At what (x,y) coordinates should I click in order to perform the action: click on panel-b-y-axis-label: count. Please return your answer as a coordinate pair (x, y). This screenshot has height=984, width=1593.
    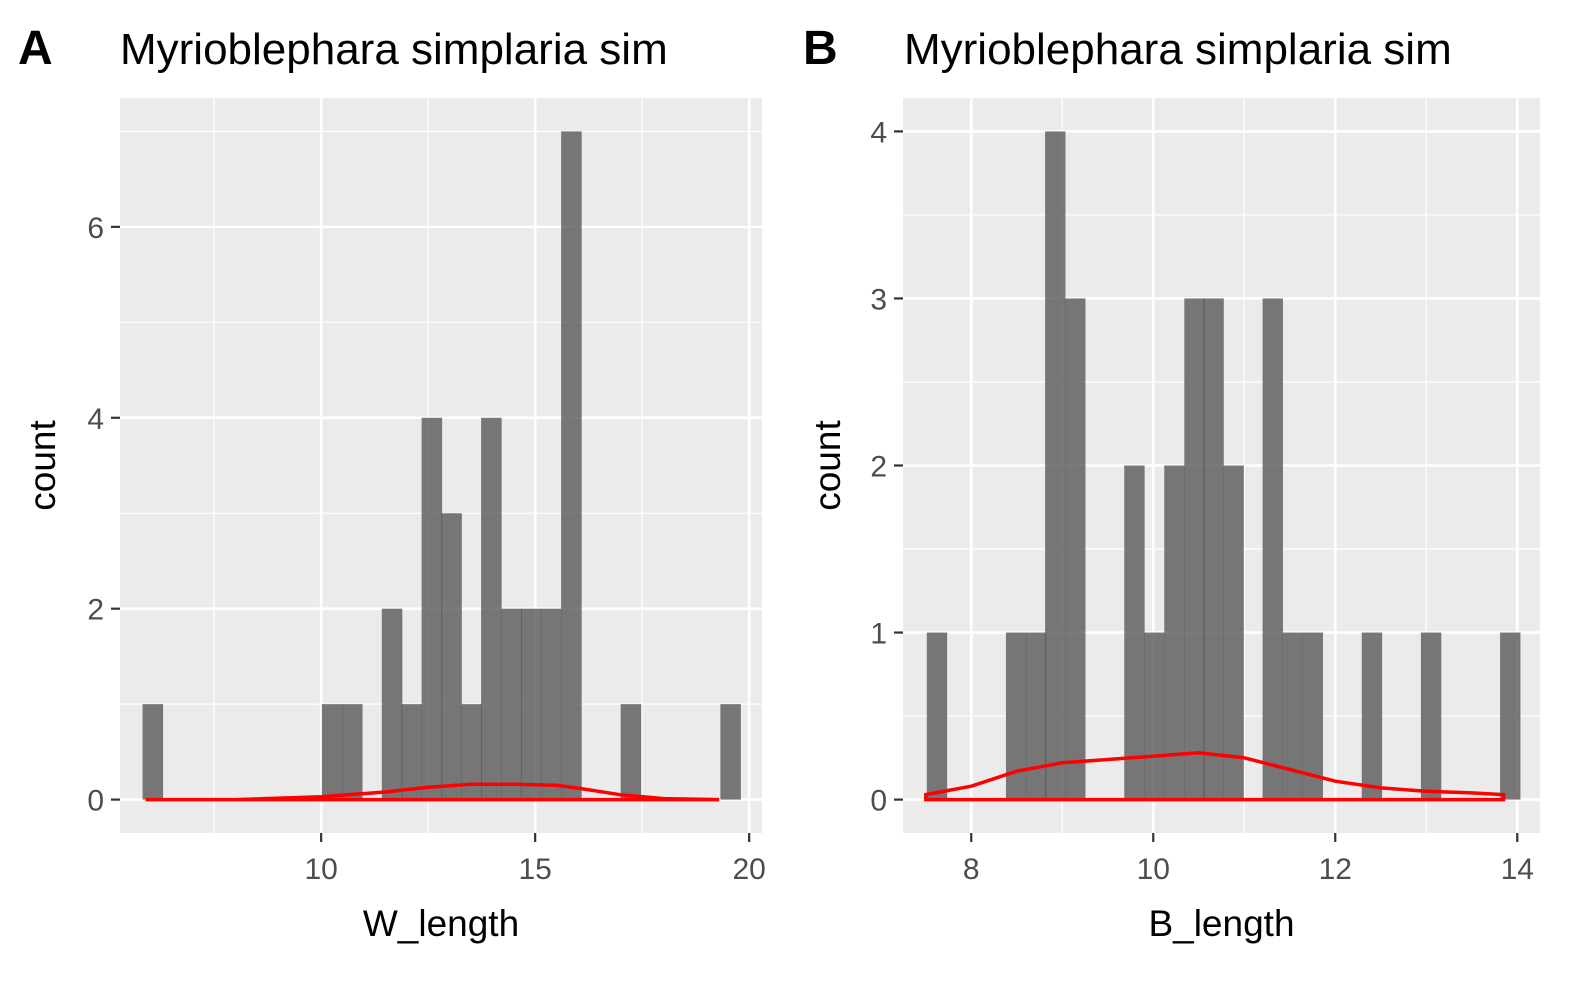
    Looking at the image, I should click on (827, 465).